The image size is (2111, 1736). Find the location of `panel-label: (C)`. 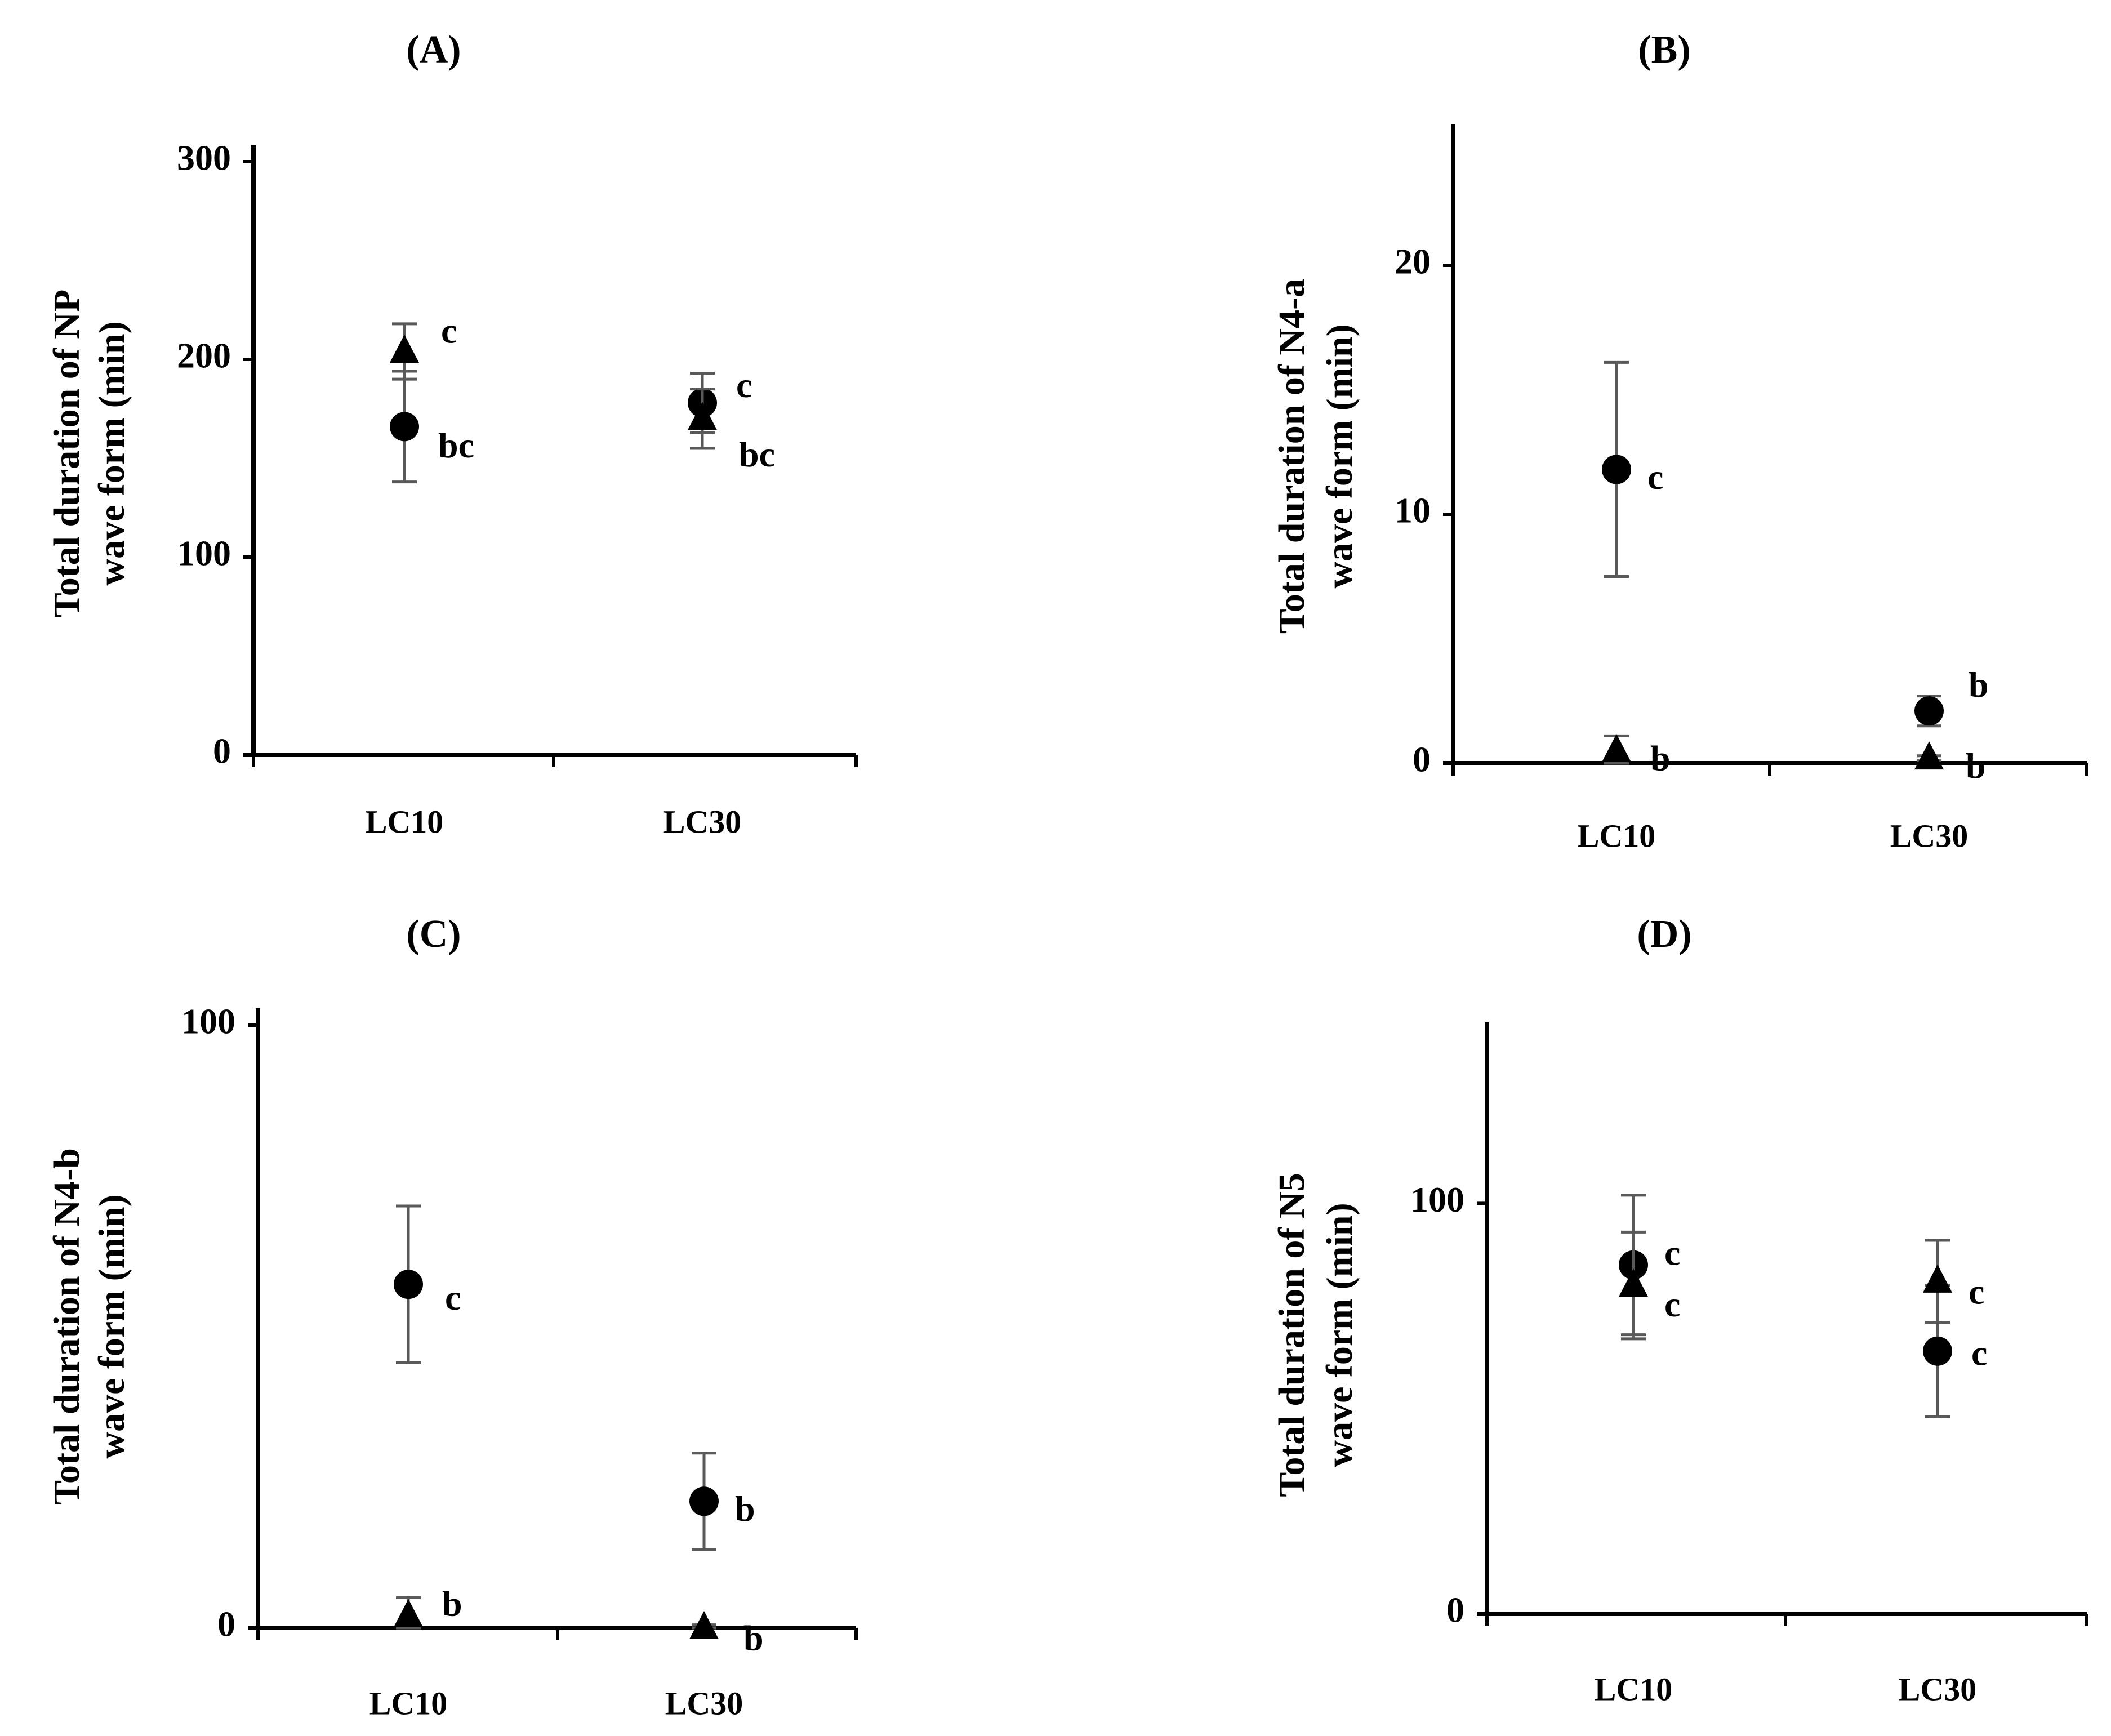

panel-label: (C) is located at coordinates (434, 934).